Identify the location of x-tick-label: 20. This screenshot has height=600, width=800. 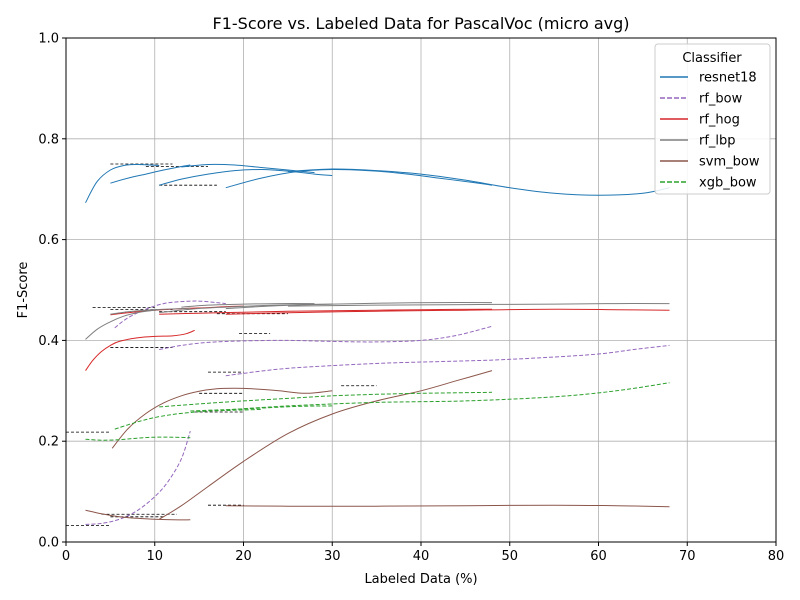
(243, 556).